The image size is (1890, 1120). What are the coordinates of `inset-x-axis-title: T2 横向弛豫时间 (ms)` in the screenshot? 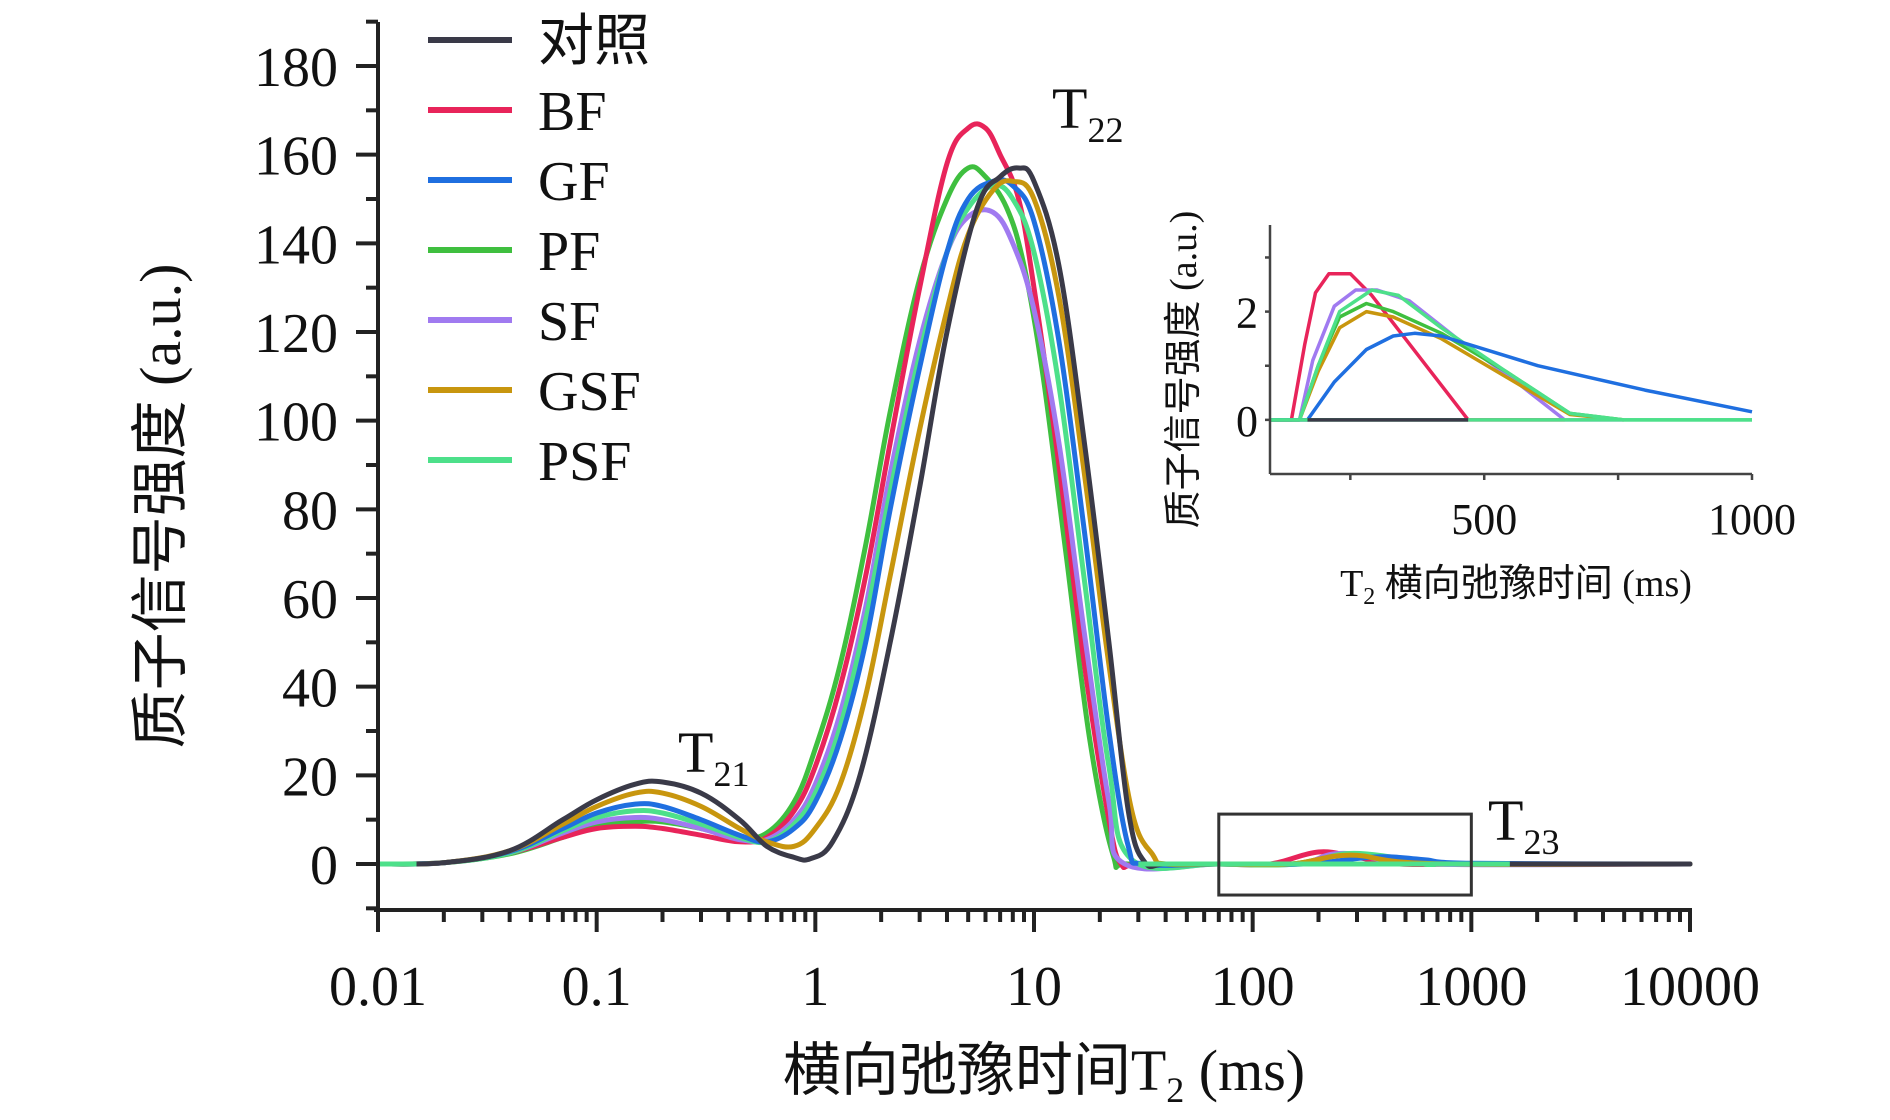 It's located at (1516, 586).